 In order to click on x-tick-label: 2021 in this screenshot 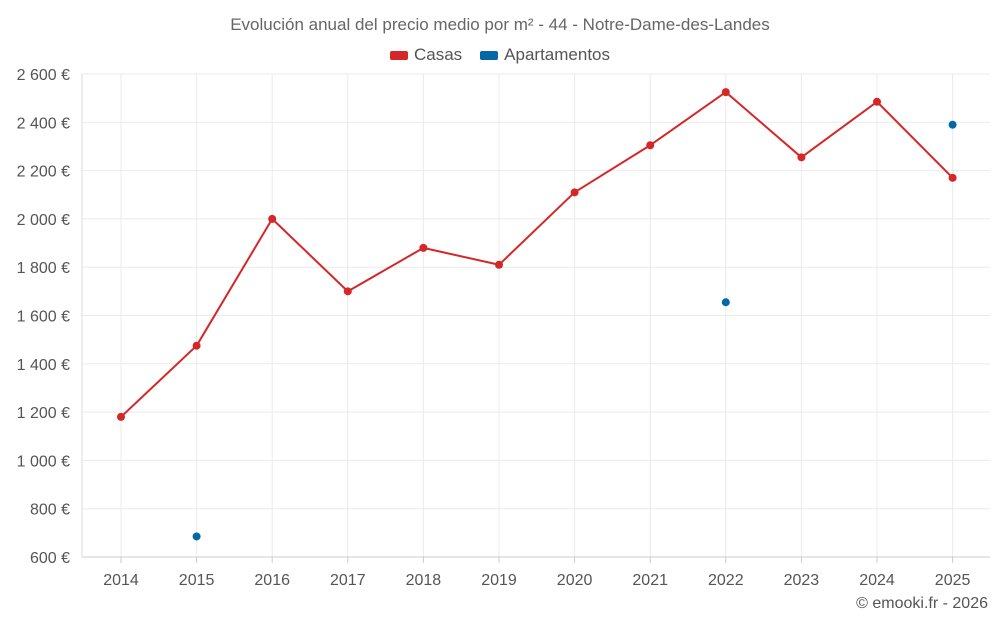, I will do `click(650, 580)`.